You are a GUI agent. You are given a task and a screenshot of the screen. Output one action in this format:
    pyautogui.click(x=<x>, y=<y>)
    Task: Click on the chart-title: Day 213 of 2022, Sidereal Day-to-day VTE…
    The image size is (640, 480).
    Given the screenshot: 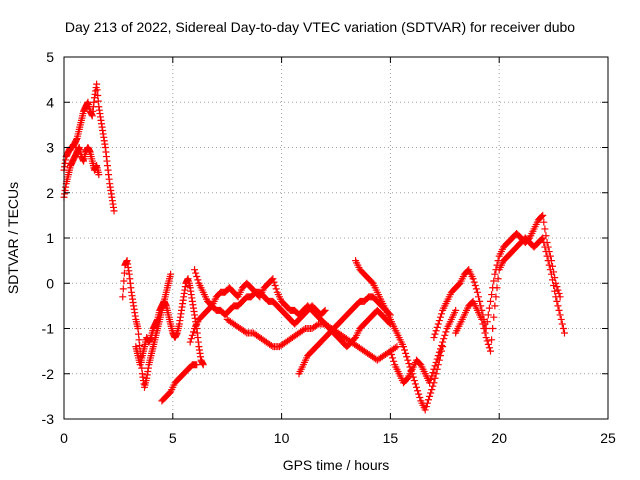 What is the action you would take?
    pyautogui.click(x=320, y=27)
    